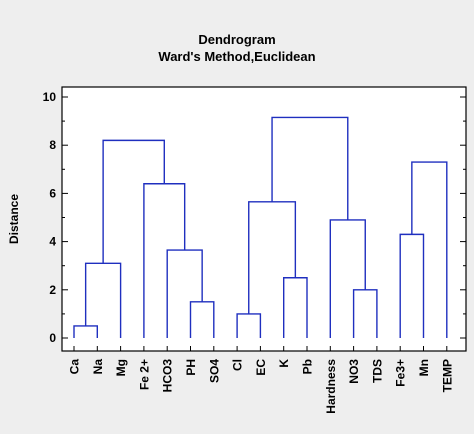 This screenshot has width=474, height=434. What do you see at coordinates (168, 376) in the screenshot?
I see `x-tick-label: HCO3` at bounding box center [168, 376].